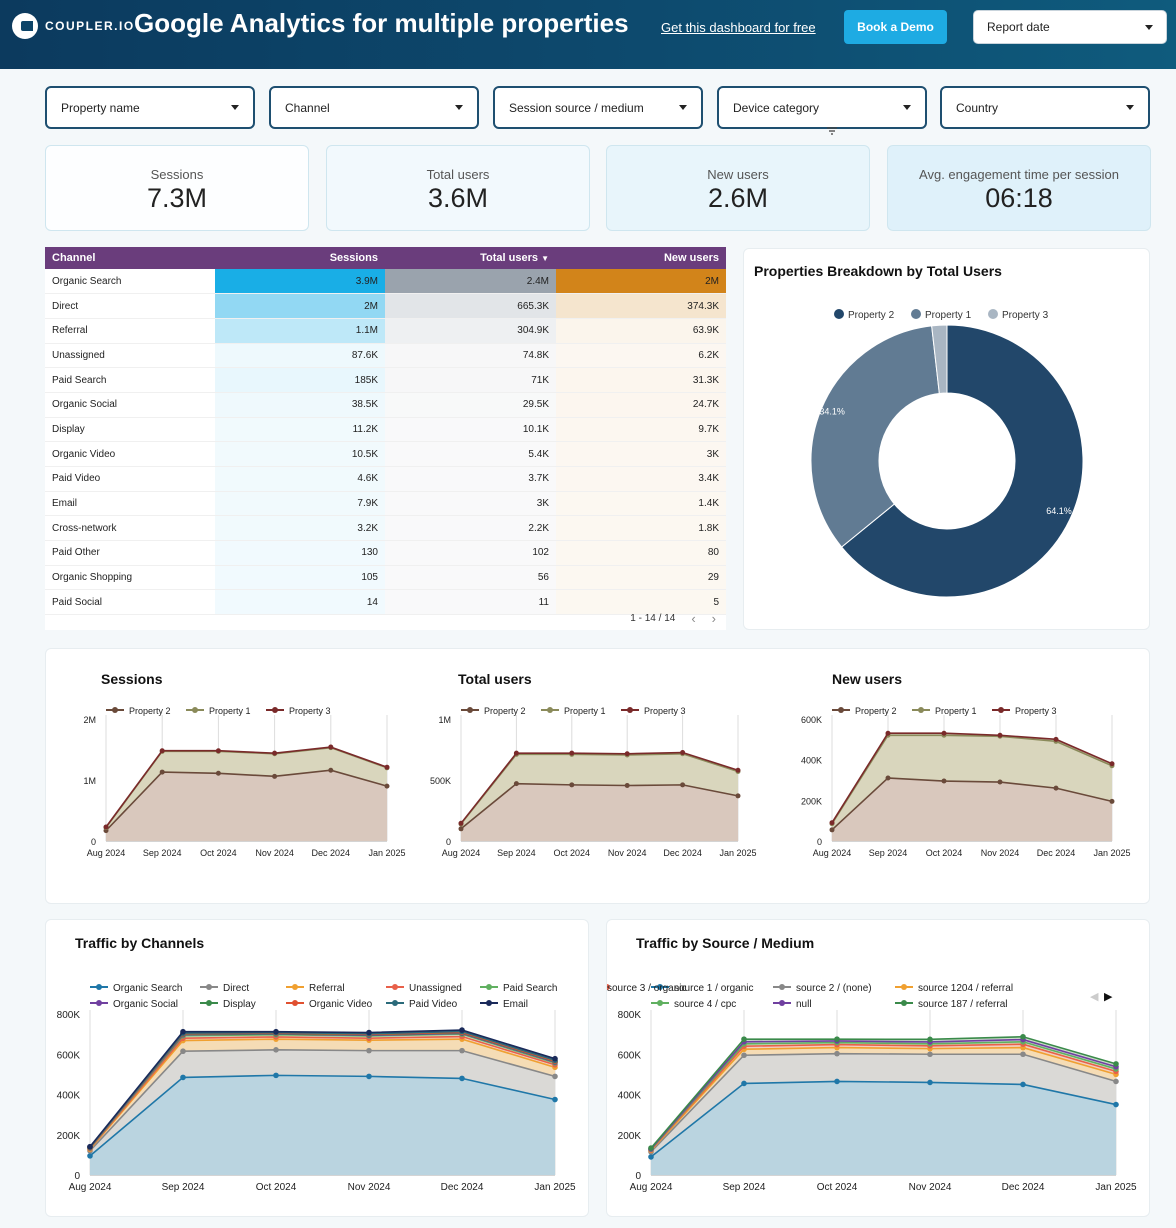 Image resolution: width=1176 pixels, height=1228 pixels. I want to click on filter-icon, so click(832, 131).